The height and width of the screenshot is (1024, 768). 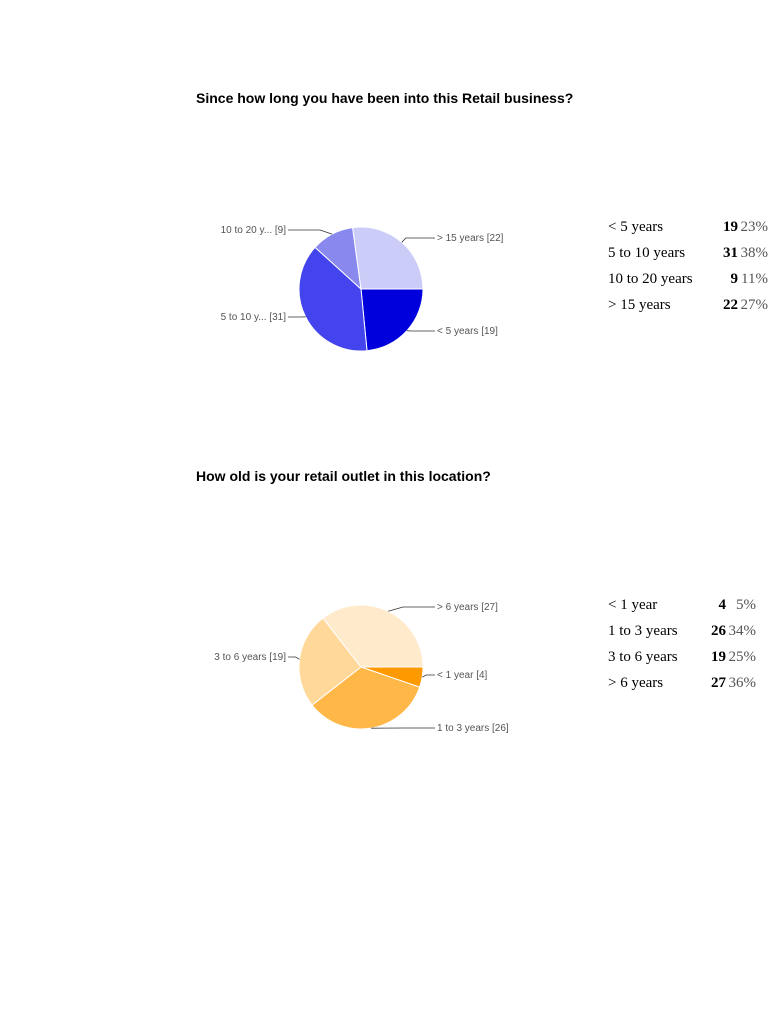 I want to click on stats-row-count: 22, so click(x=731, y=304).